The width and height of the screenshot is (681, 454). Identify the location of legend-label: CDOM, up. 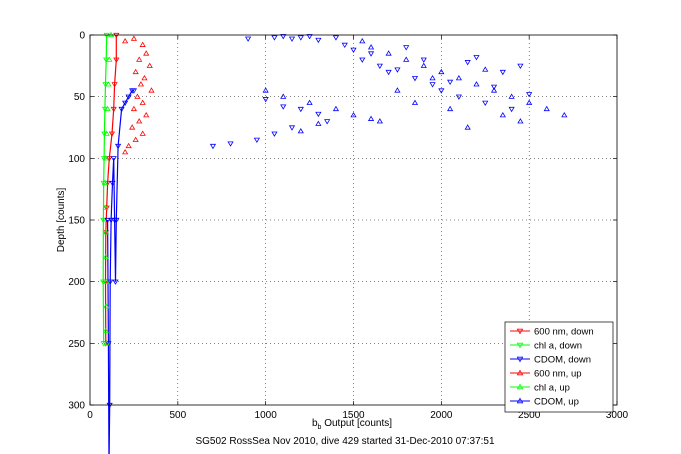
(556, 402).